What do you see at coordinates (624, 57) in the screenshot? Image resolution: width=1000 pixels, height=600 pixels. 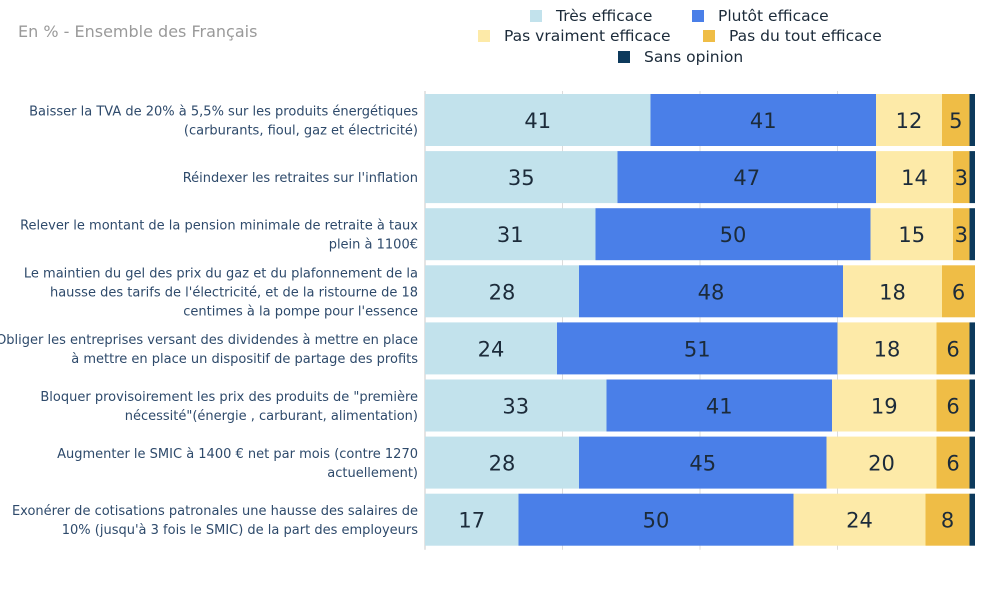 I see `legend-swatch-sans-opinion` at bounding box center [624, 57].